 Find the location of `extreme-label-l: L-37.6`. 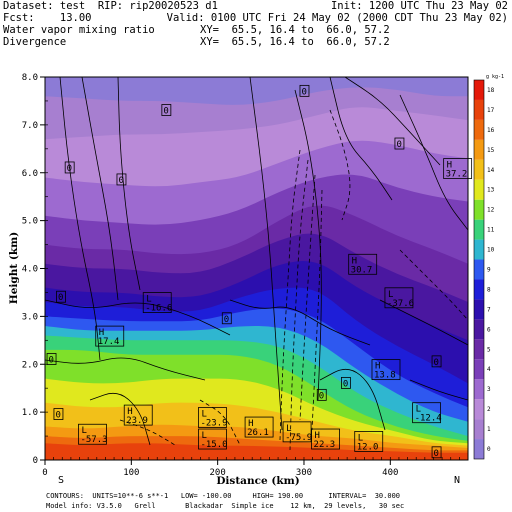

extreme-label-l: L-37.6 is located at coordinates (399, 298).